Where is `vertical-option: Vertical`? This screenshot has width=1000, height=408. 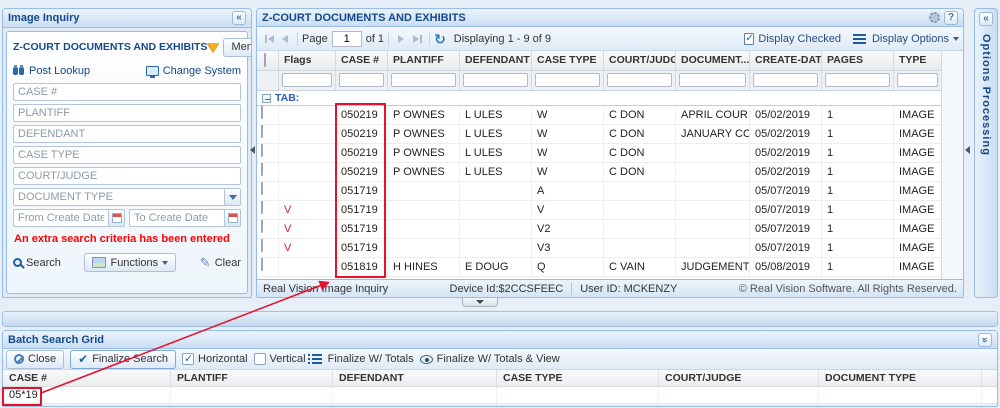 vertical-option: Vertical is located at coordinates (279, 359).